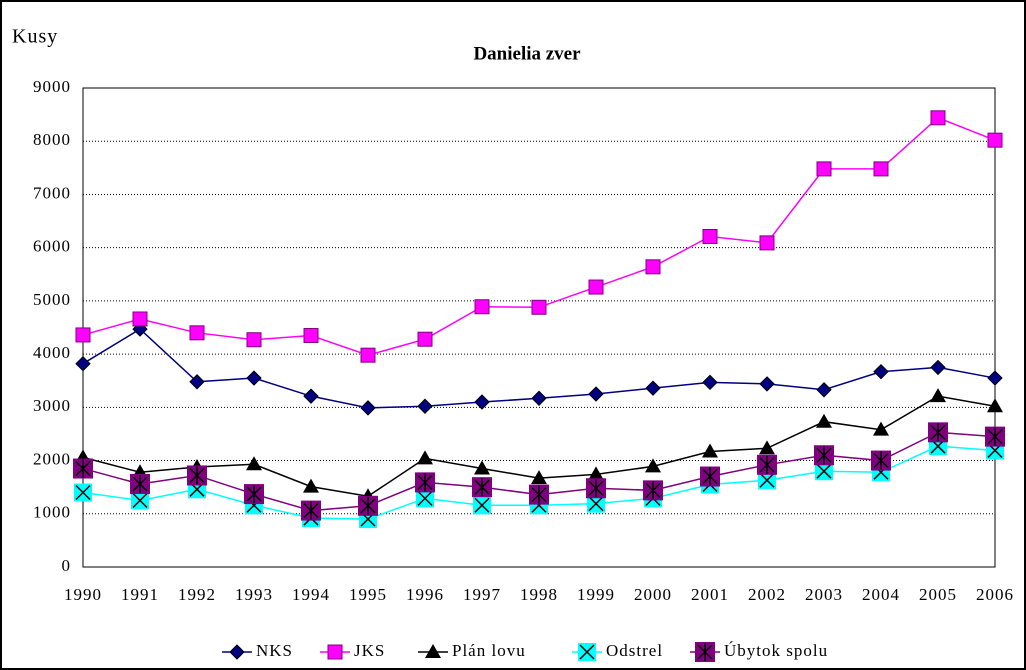 Image resolution: width=1026 pixels, height=670 pixels. What do you see at coordinates (52, 139) in the screenshot?
I see `y-tick-label: 8000` at bounding box center [52, 139].